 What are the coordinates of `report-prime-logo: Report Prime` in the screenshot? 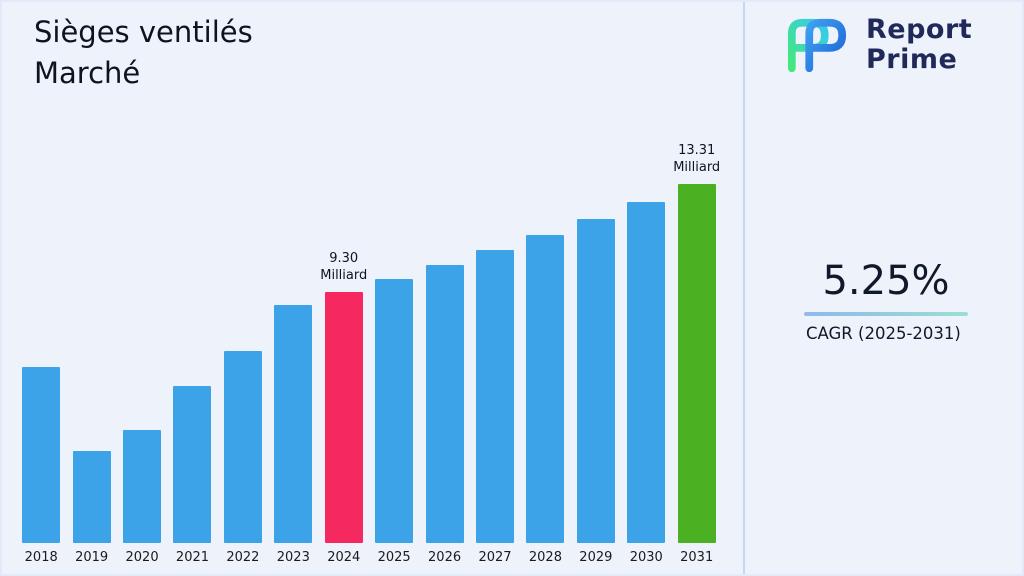 It's located at (876, 45).